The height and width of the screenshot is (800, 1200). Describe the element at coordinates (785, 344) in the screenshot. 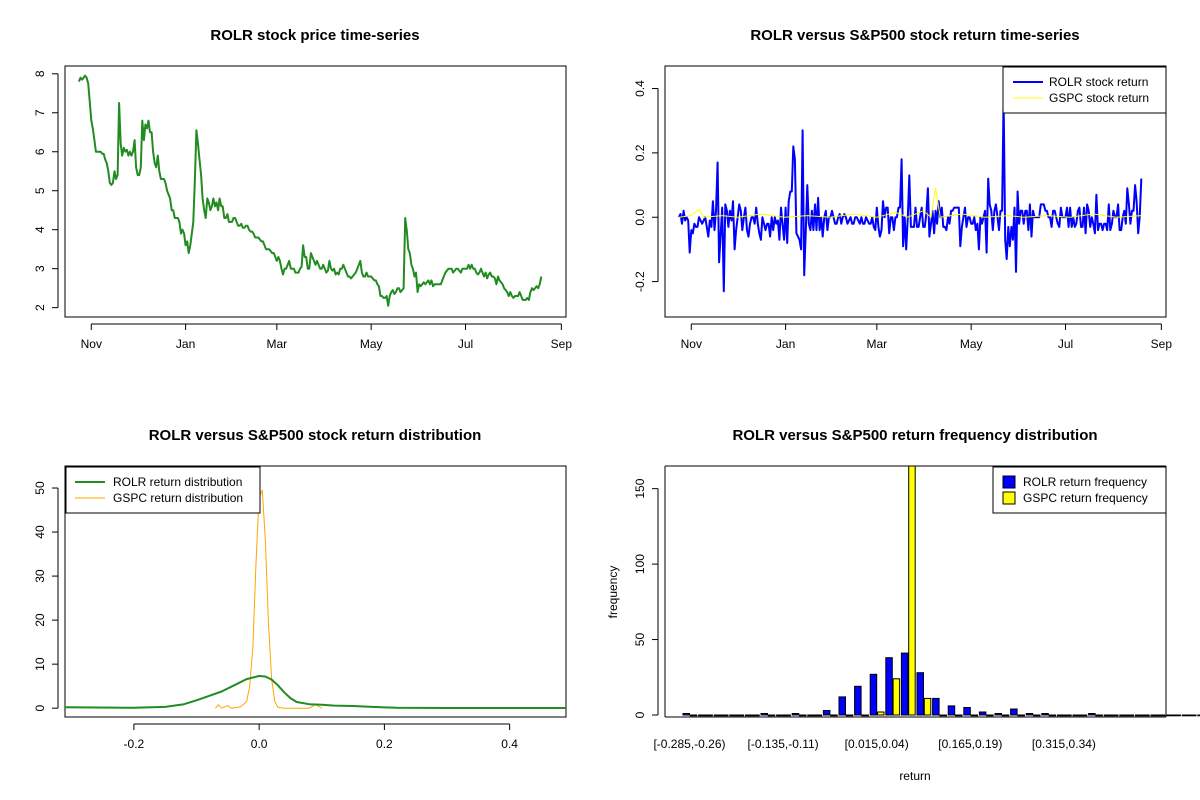

I see `x-tick-label: Jan` at that location.